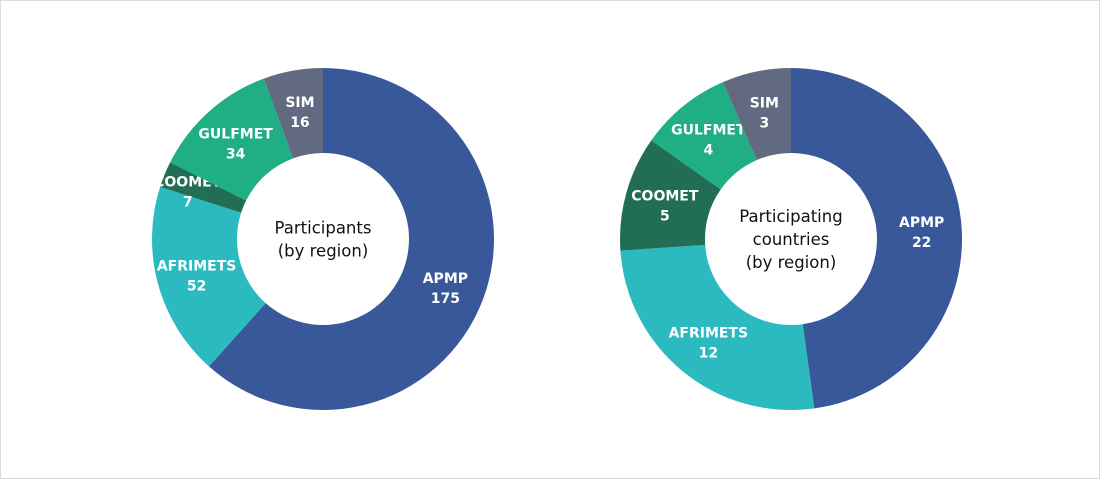  Describe the element at coordinates (764, 124) in the screenshot. I see `slice-value-sim: 3` at that location.